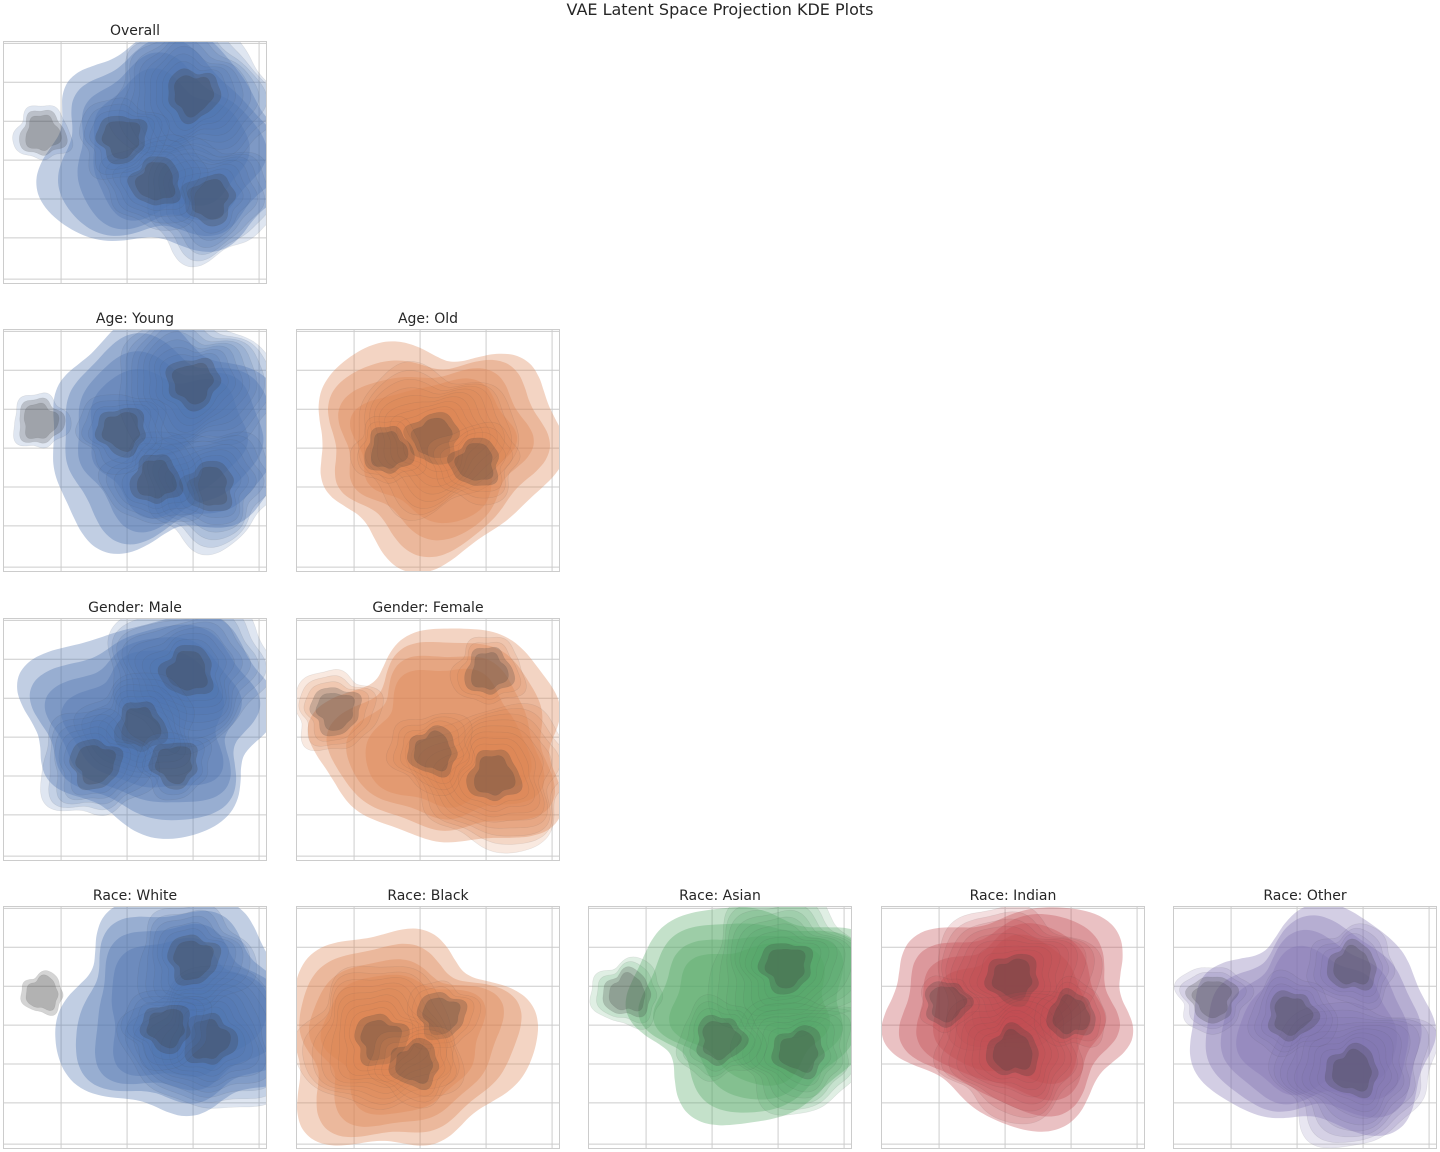 The image size is (1440, 1152). I want to click on kde-panel: Overall, so click(135, 153).